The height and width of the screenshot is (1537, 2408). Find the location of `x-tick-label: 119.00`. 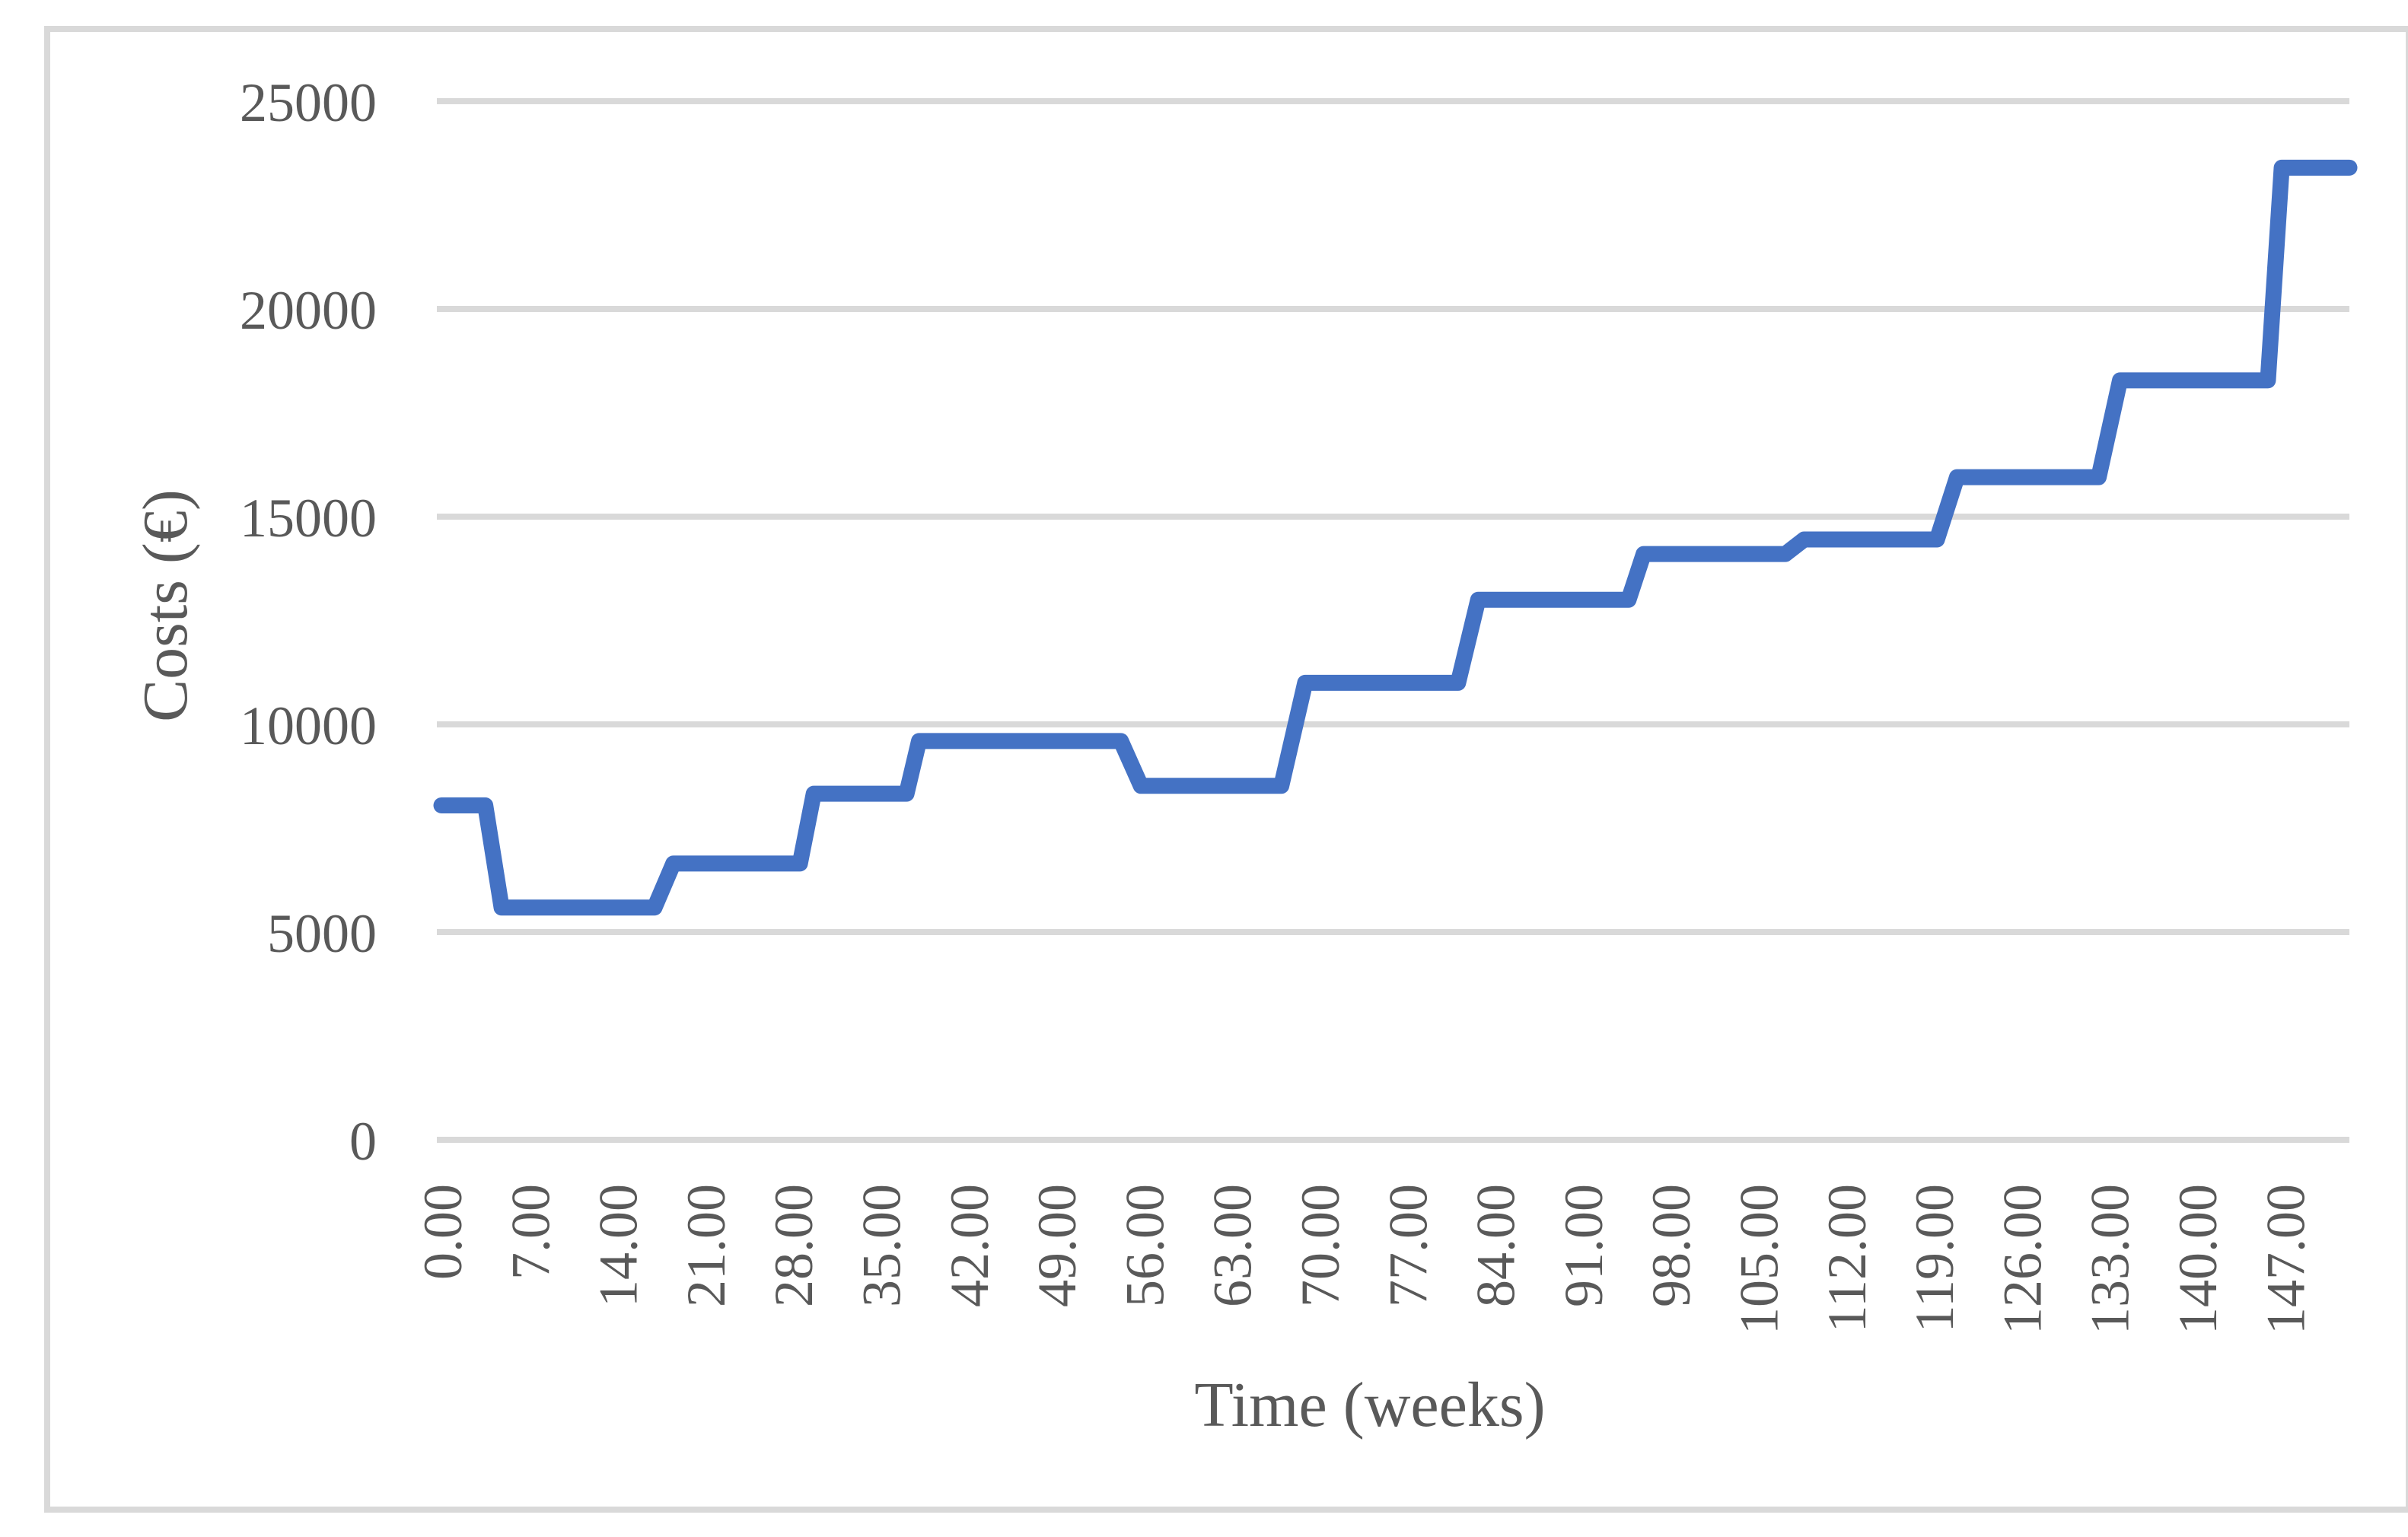

x-tick-label: 119.00 is located at coordinates (1934, 1258).